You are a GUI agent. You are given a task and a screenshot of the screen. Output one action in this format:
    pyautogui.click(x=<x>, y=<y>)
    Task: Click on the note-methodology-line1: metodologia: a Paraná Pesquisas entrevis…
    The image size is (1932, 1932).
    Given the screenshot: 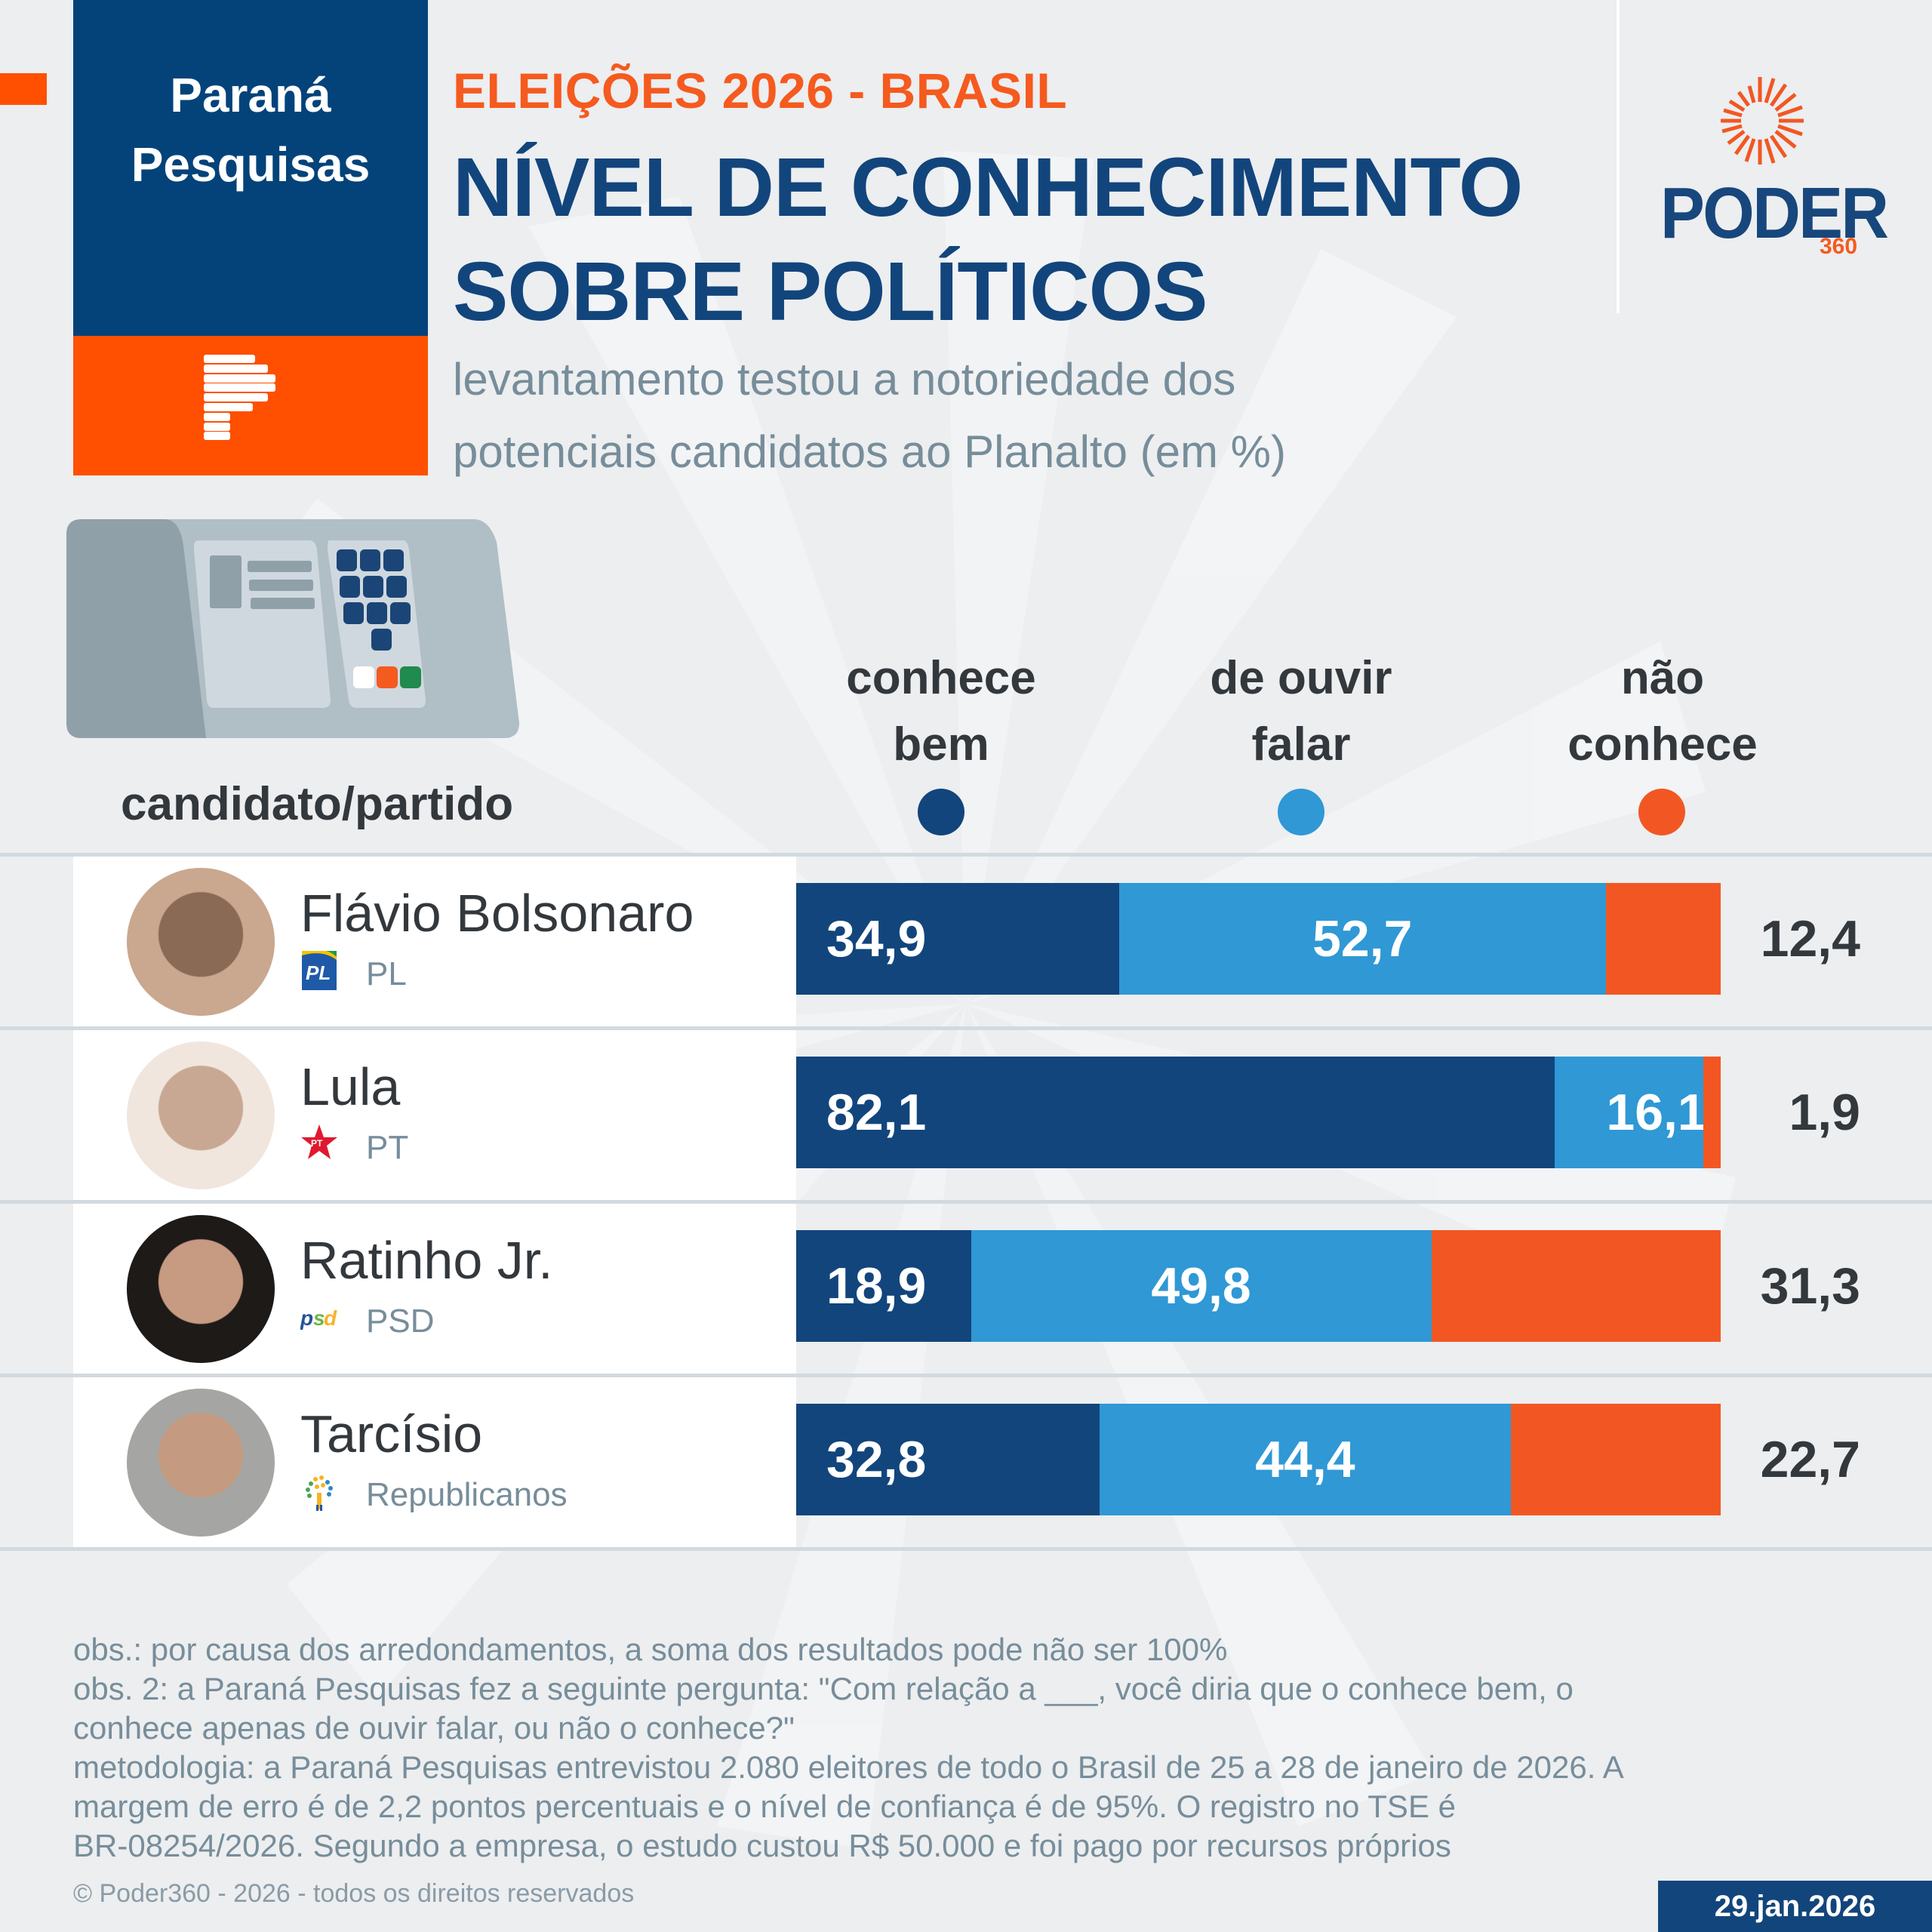 What is the action you would take?
    pyautogui.click(x=848, y=1767)
    